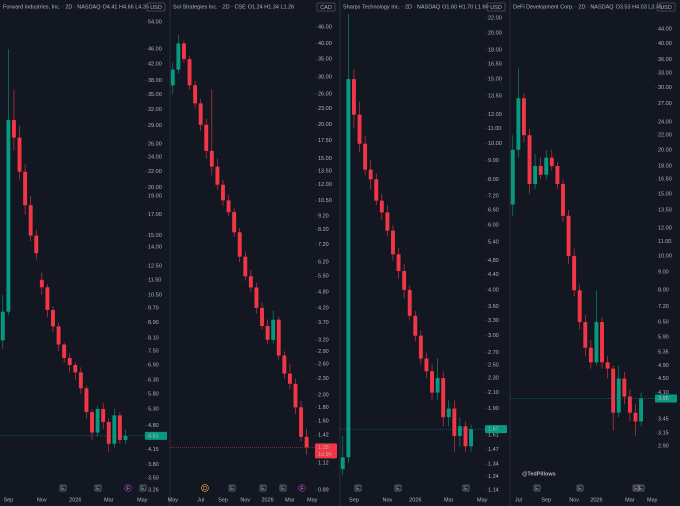 This screenshot has width=680, height=506. I want to click on event-label: F, so click(128, 489).